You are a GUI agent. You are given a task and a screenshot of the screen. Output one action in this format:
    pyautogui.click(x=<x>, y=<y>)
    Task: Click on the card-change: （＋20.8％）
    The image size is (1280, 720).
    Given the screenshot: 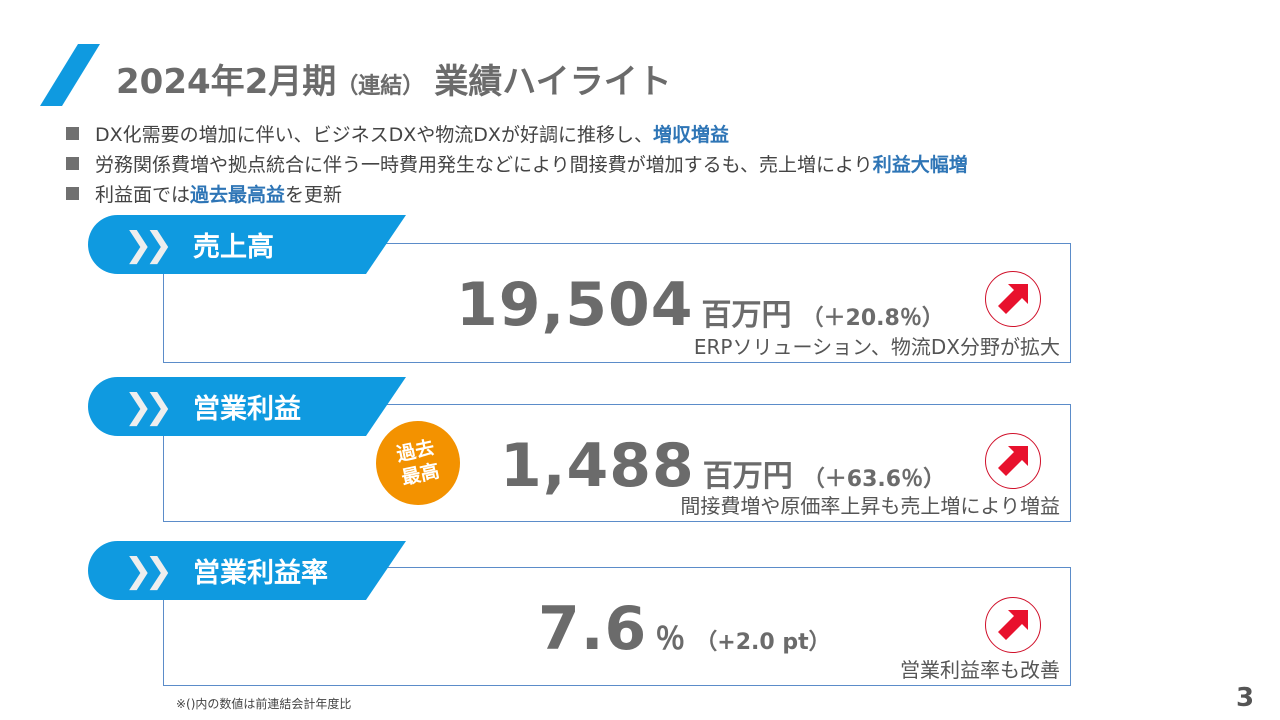 What is the action you would take?
    pyautogui.click(x=872, y=318)
    